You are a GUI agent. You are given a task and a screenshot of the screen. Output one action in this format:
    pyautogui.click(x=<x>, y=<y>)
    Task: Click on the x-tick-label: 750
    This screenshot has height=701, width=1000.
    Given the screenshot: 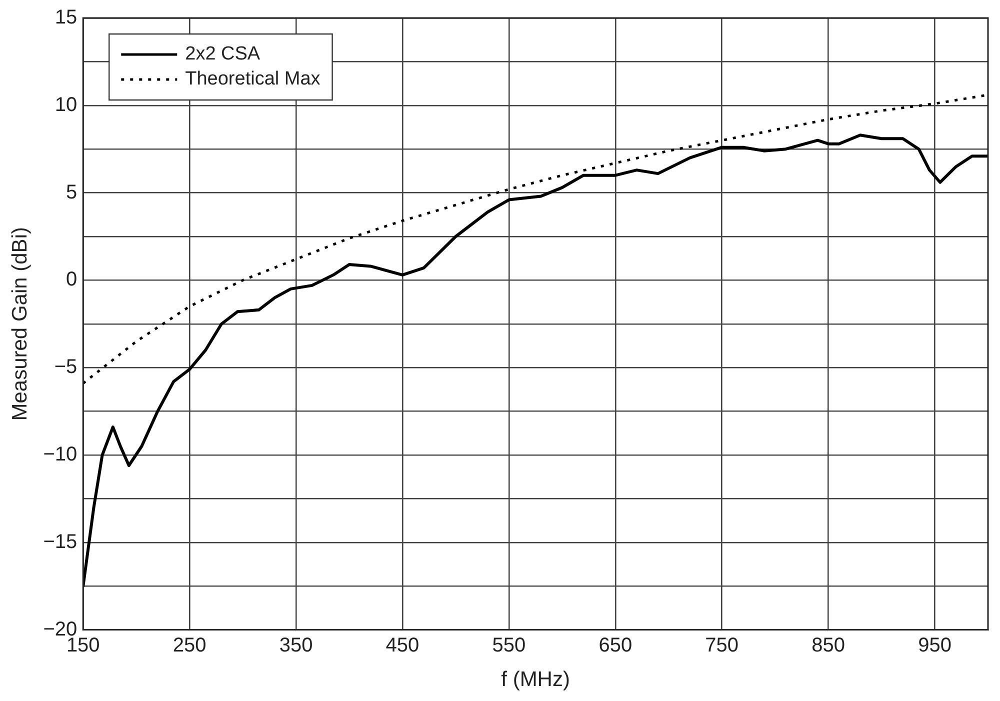 What is the action you would take?
    pyautogui.click(x=722, y=645)
    